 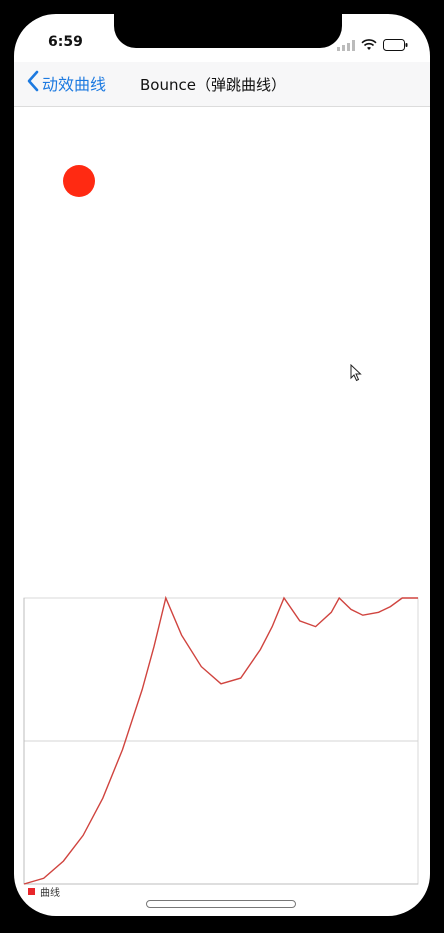 What do you see at coordinates (65, 42) in the screenshot?
I see `status-time: 6:59` at bounding box center [65, 42].